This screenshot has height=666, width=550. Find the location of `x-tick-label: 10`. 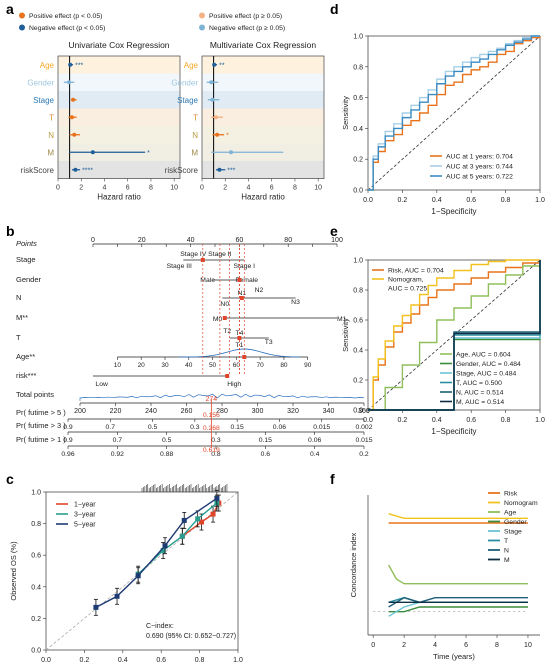

x-tick-label: 10 is located at coordinates (318, 188).